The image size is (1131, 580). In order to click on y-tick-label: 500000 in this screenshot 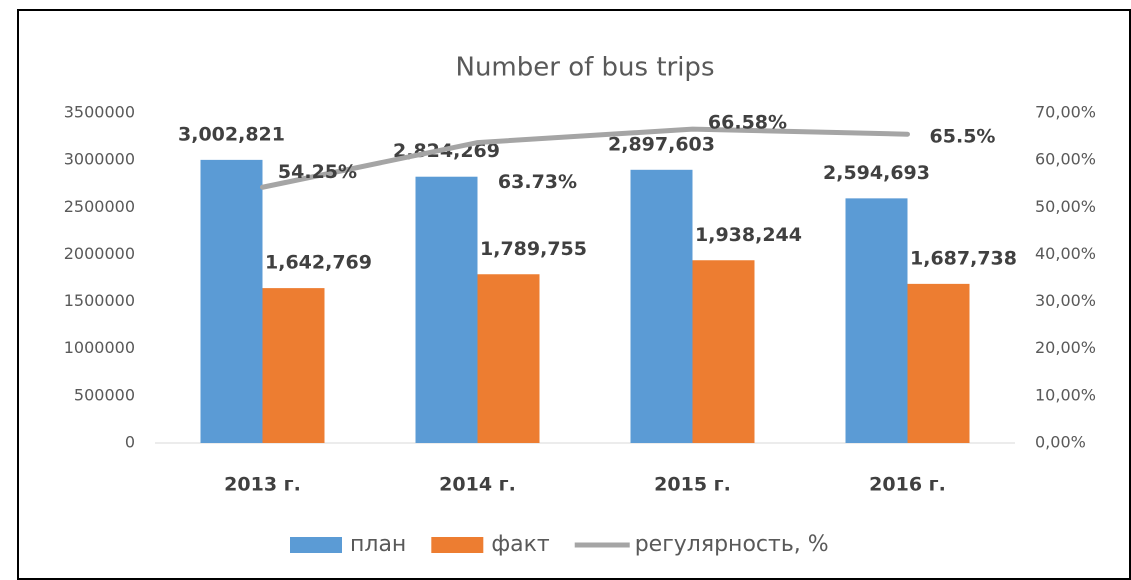, I will do `click(104, 394)`.